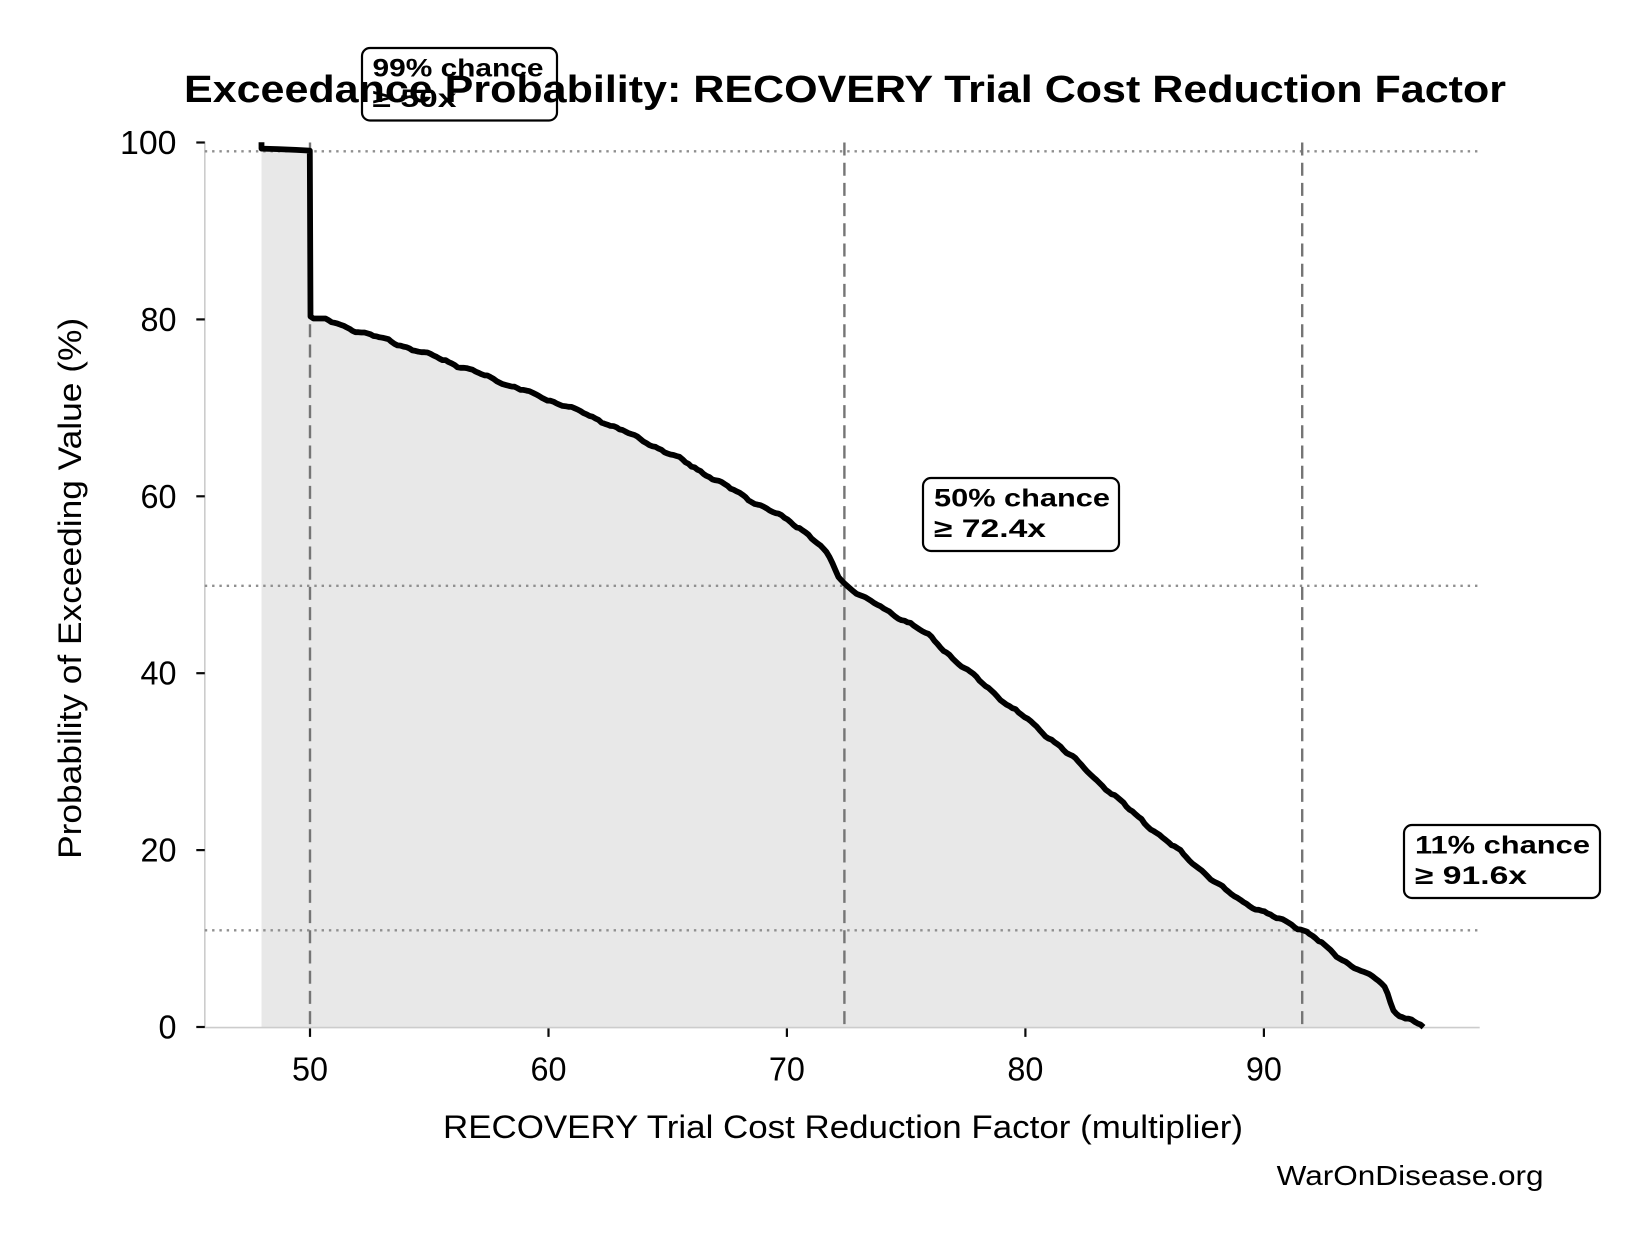  What do you see at coordinates (159, 673) in the screenshot?
I see `svg-text: 40` at bounding box center [159, 673].